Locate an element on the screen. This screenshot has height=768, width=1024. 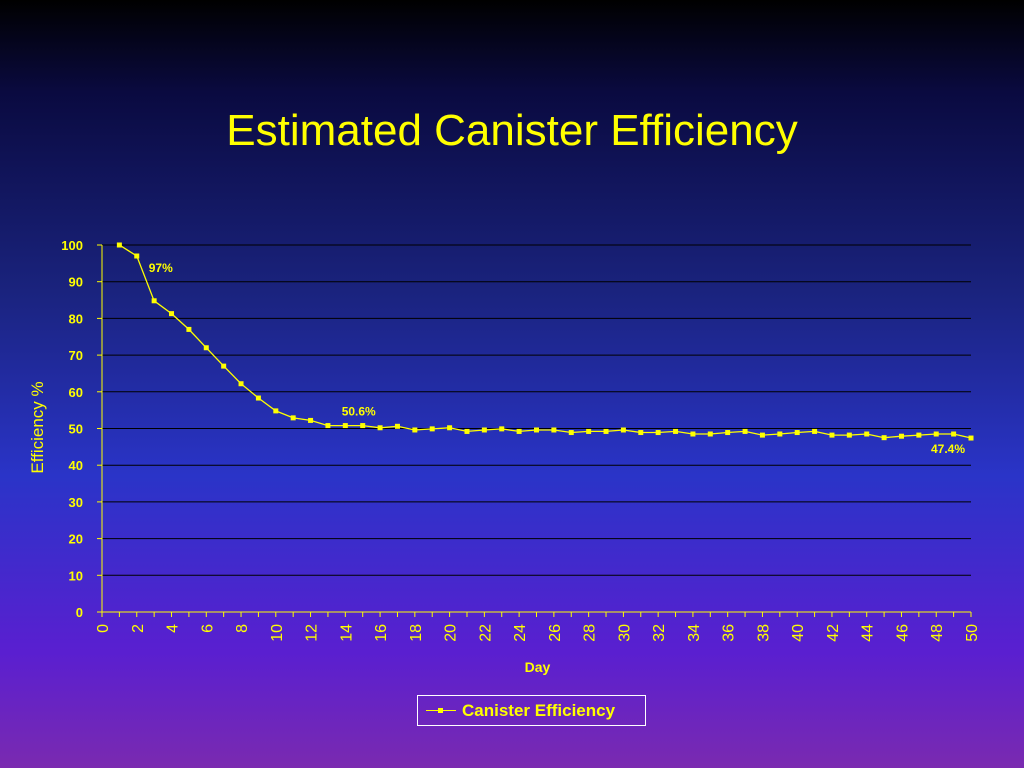
x-tick-label: 12 is located at coordinates (312, 633).